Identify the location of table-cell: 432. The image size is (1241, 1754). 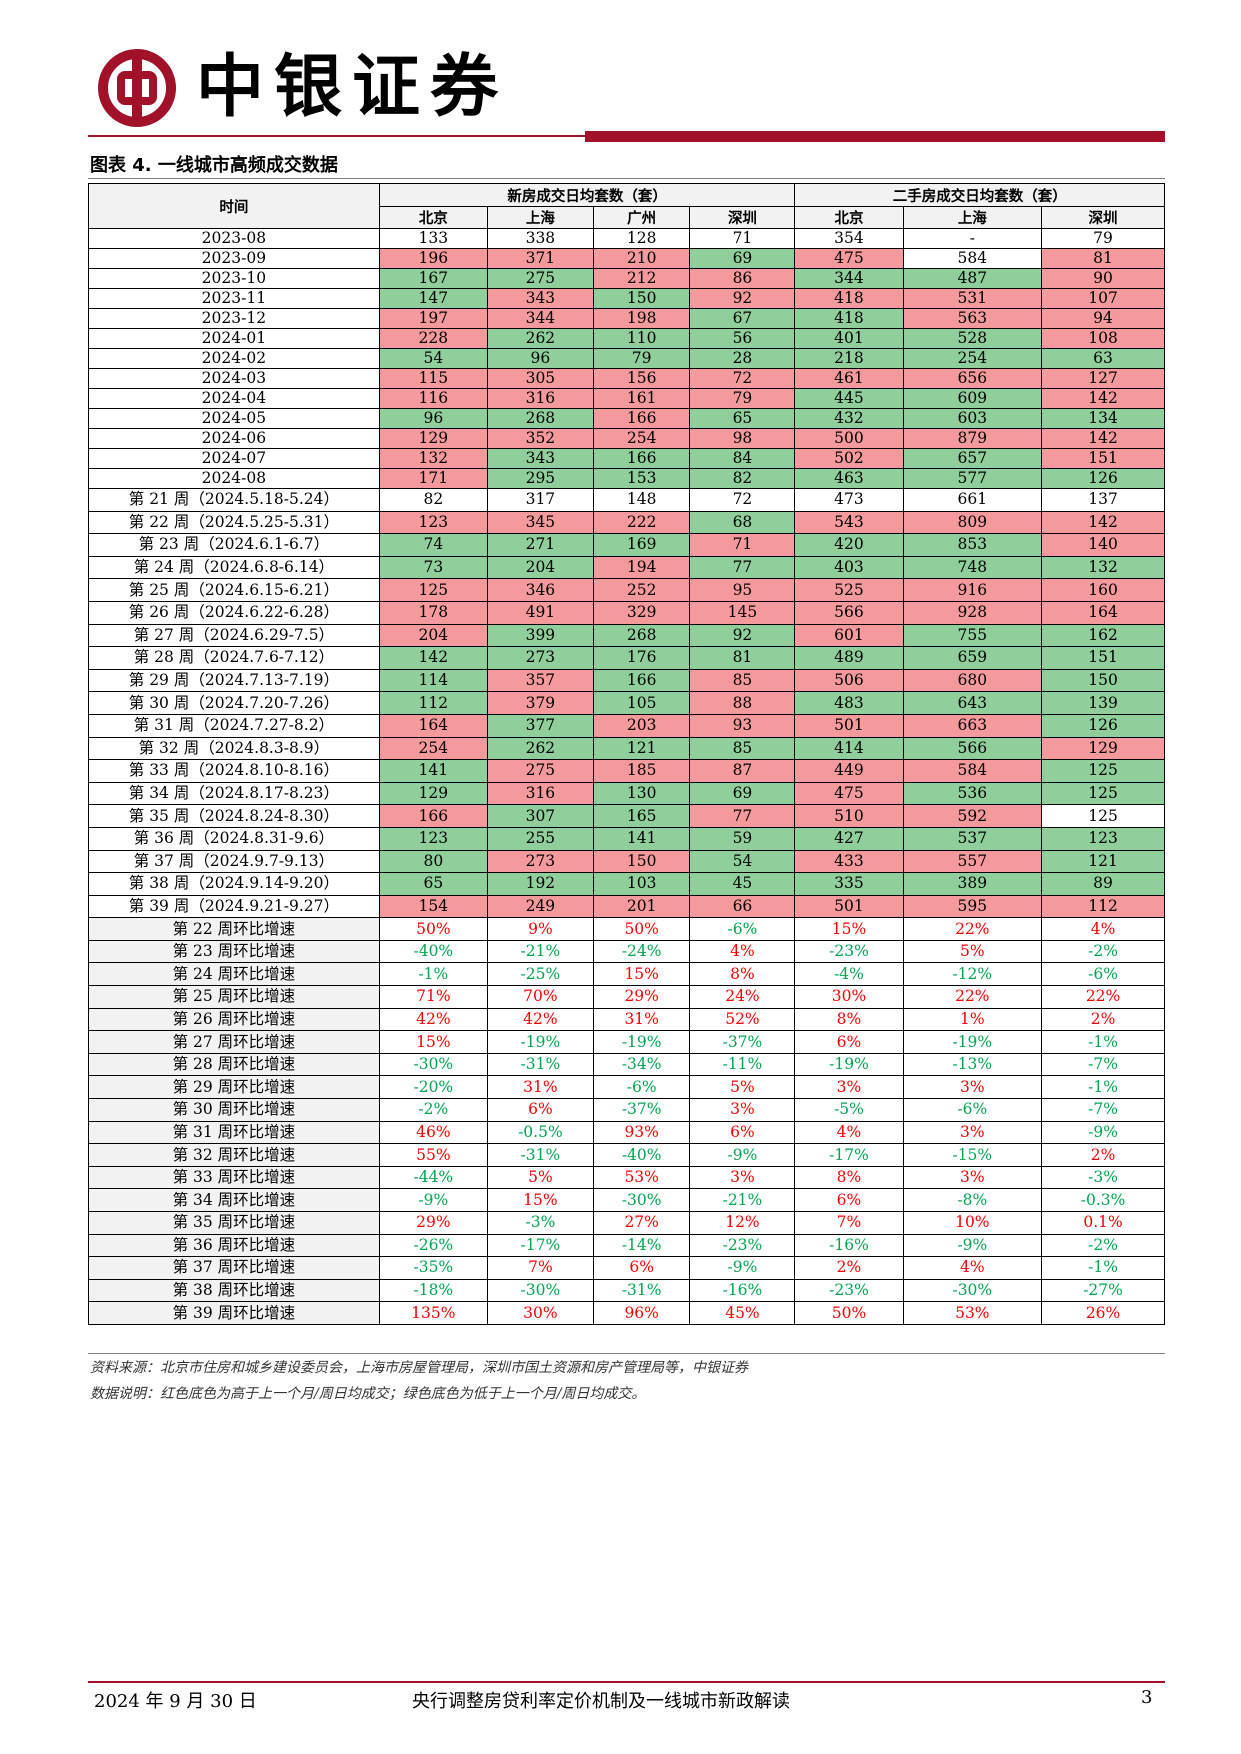
(849, 418).